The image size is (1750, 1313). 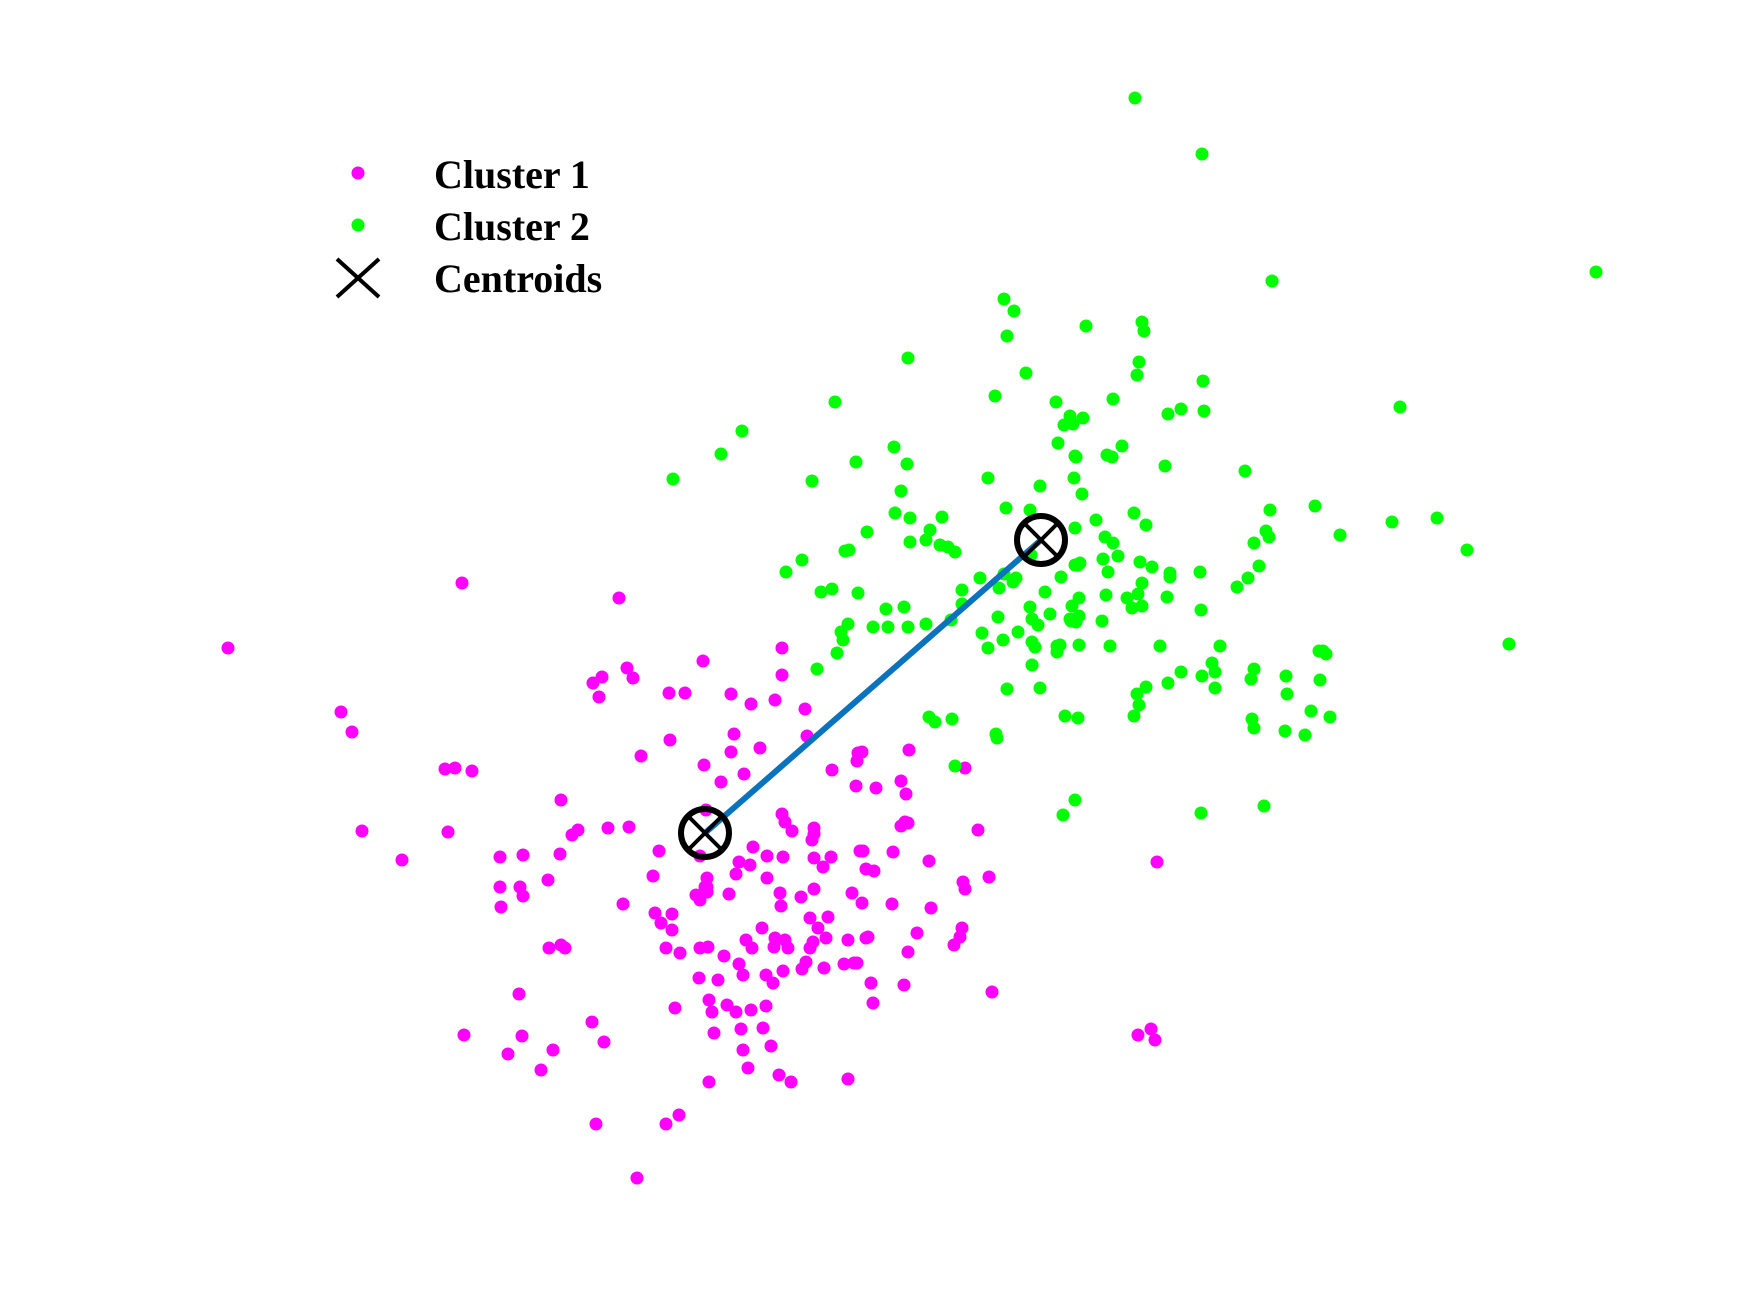 I want to click on legend-label-centroids: Centroids, so click(x=518, y=278).